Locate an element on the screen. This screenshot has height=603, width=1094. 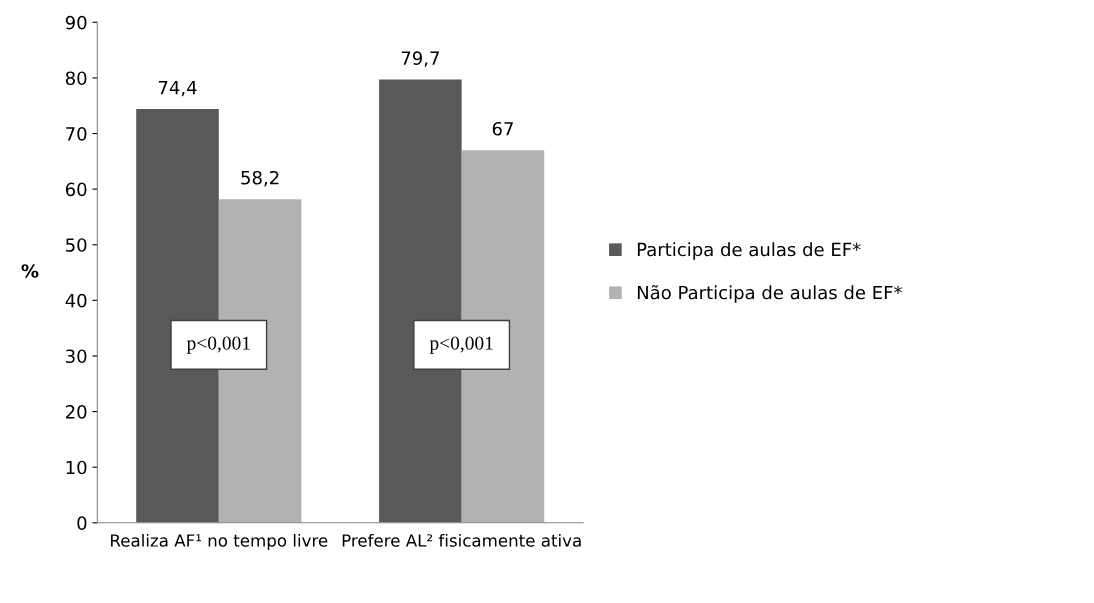
data-label: 79,7 is located at coordinates (420, 59).